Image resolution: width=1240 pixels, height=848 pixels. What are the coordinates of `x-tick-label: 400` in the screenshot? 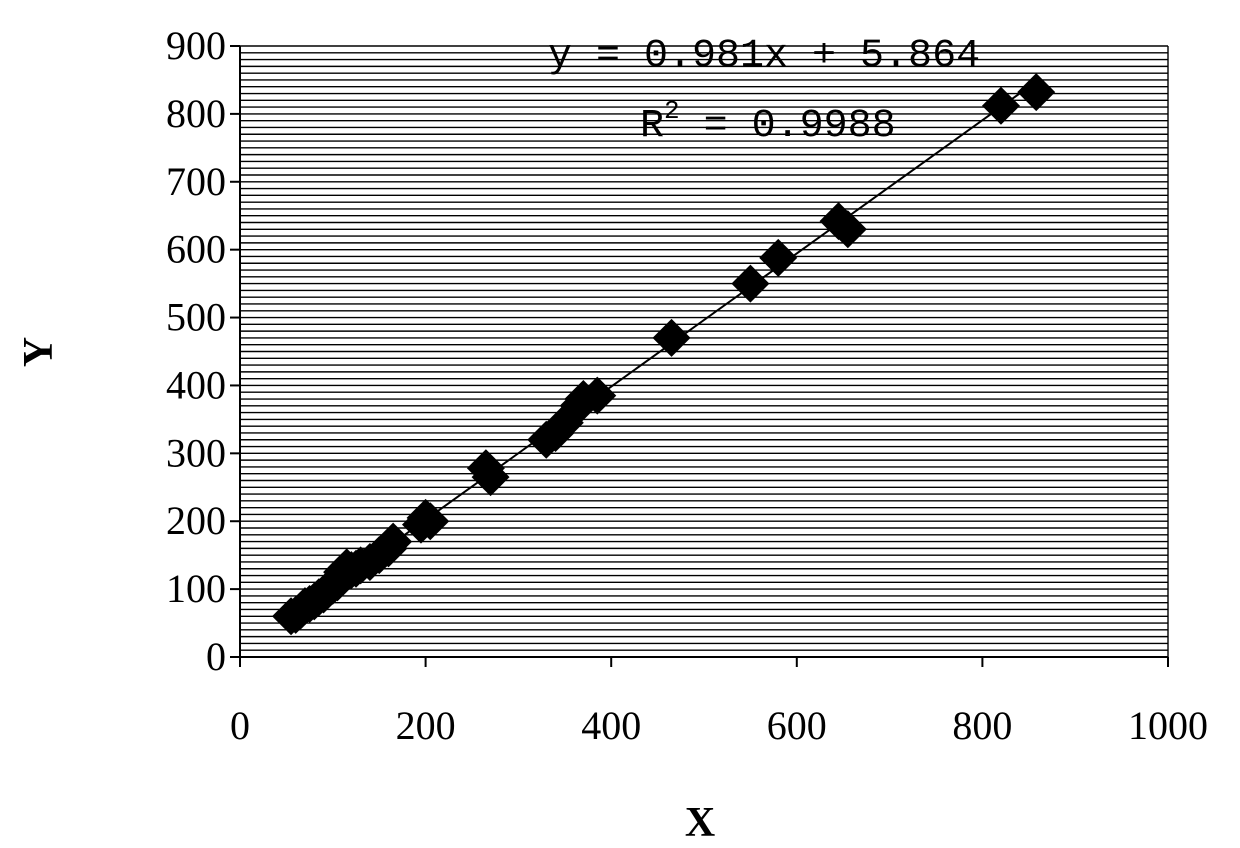 It's located at (611, 725).